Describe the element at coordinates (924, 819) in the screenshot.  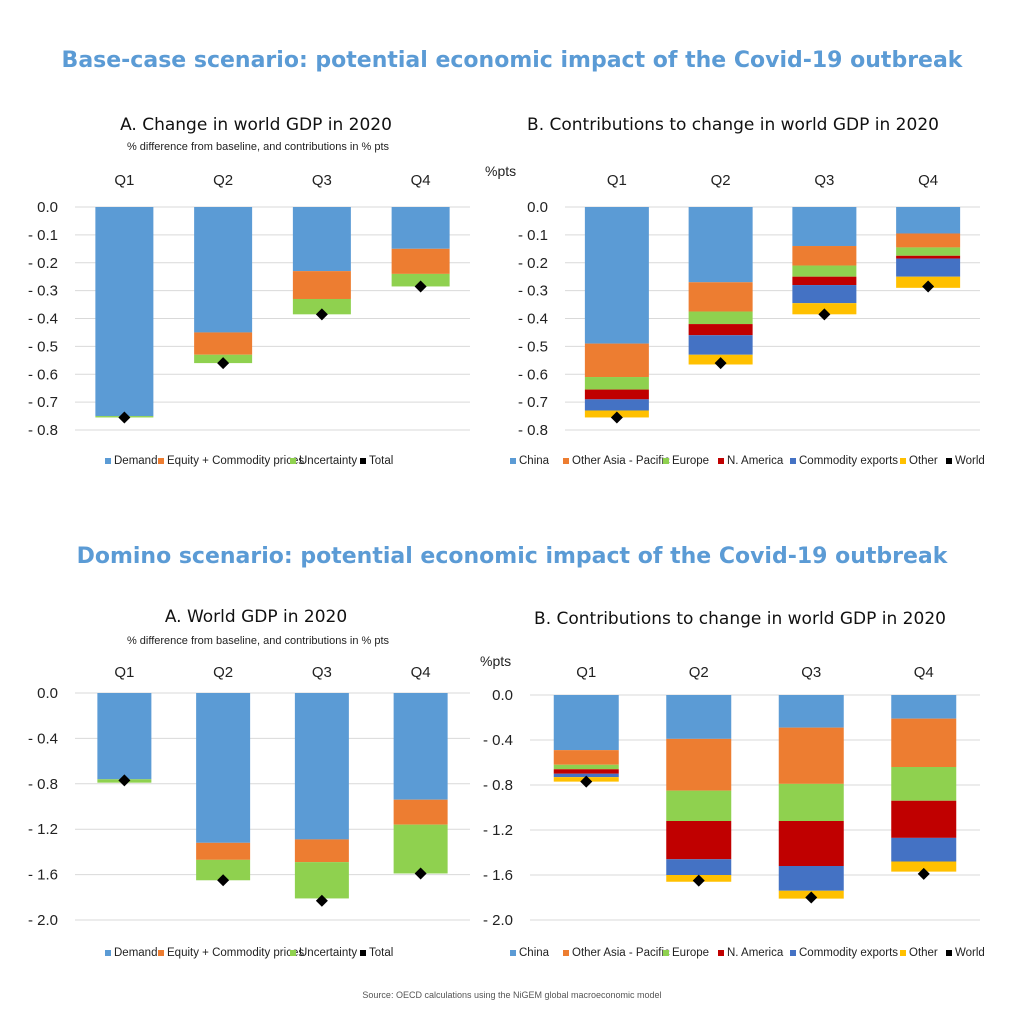
I see `bar-n-america-q4` at that location.